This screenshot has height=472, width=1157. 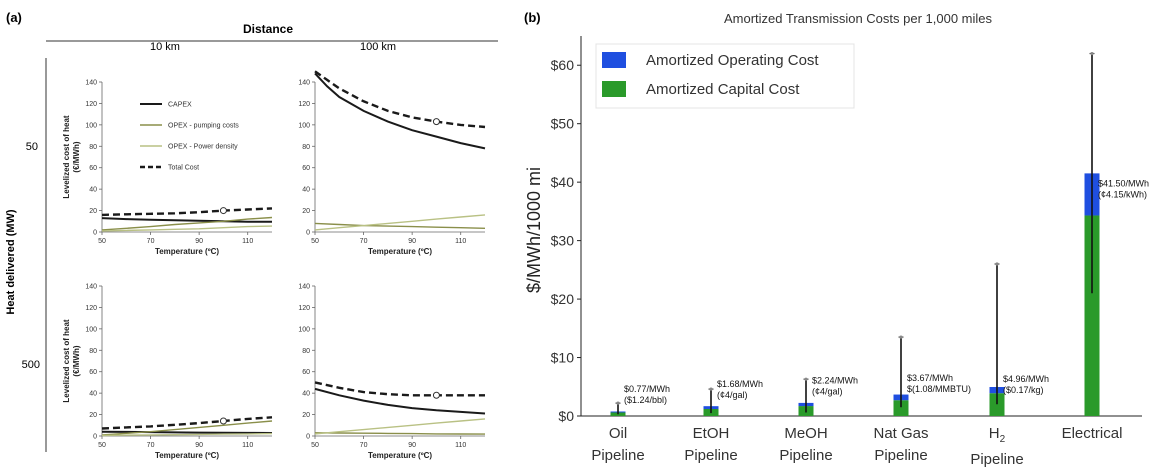 What do you see at coordinates (805, 433) in the screenshot?
I see `x-tick-label-meoh: MeOH` at bounding box center [805, 433].